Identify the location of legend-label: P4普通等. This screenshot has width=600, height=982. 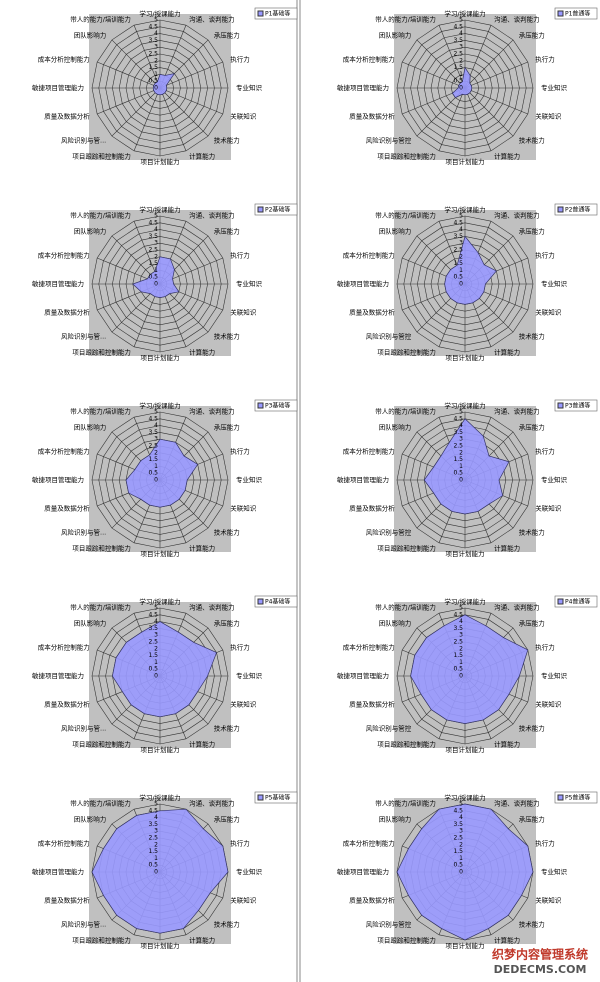
(577, 602).